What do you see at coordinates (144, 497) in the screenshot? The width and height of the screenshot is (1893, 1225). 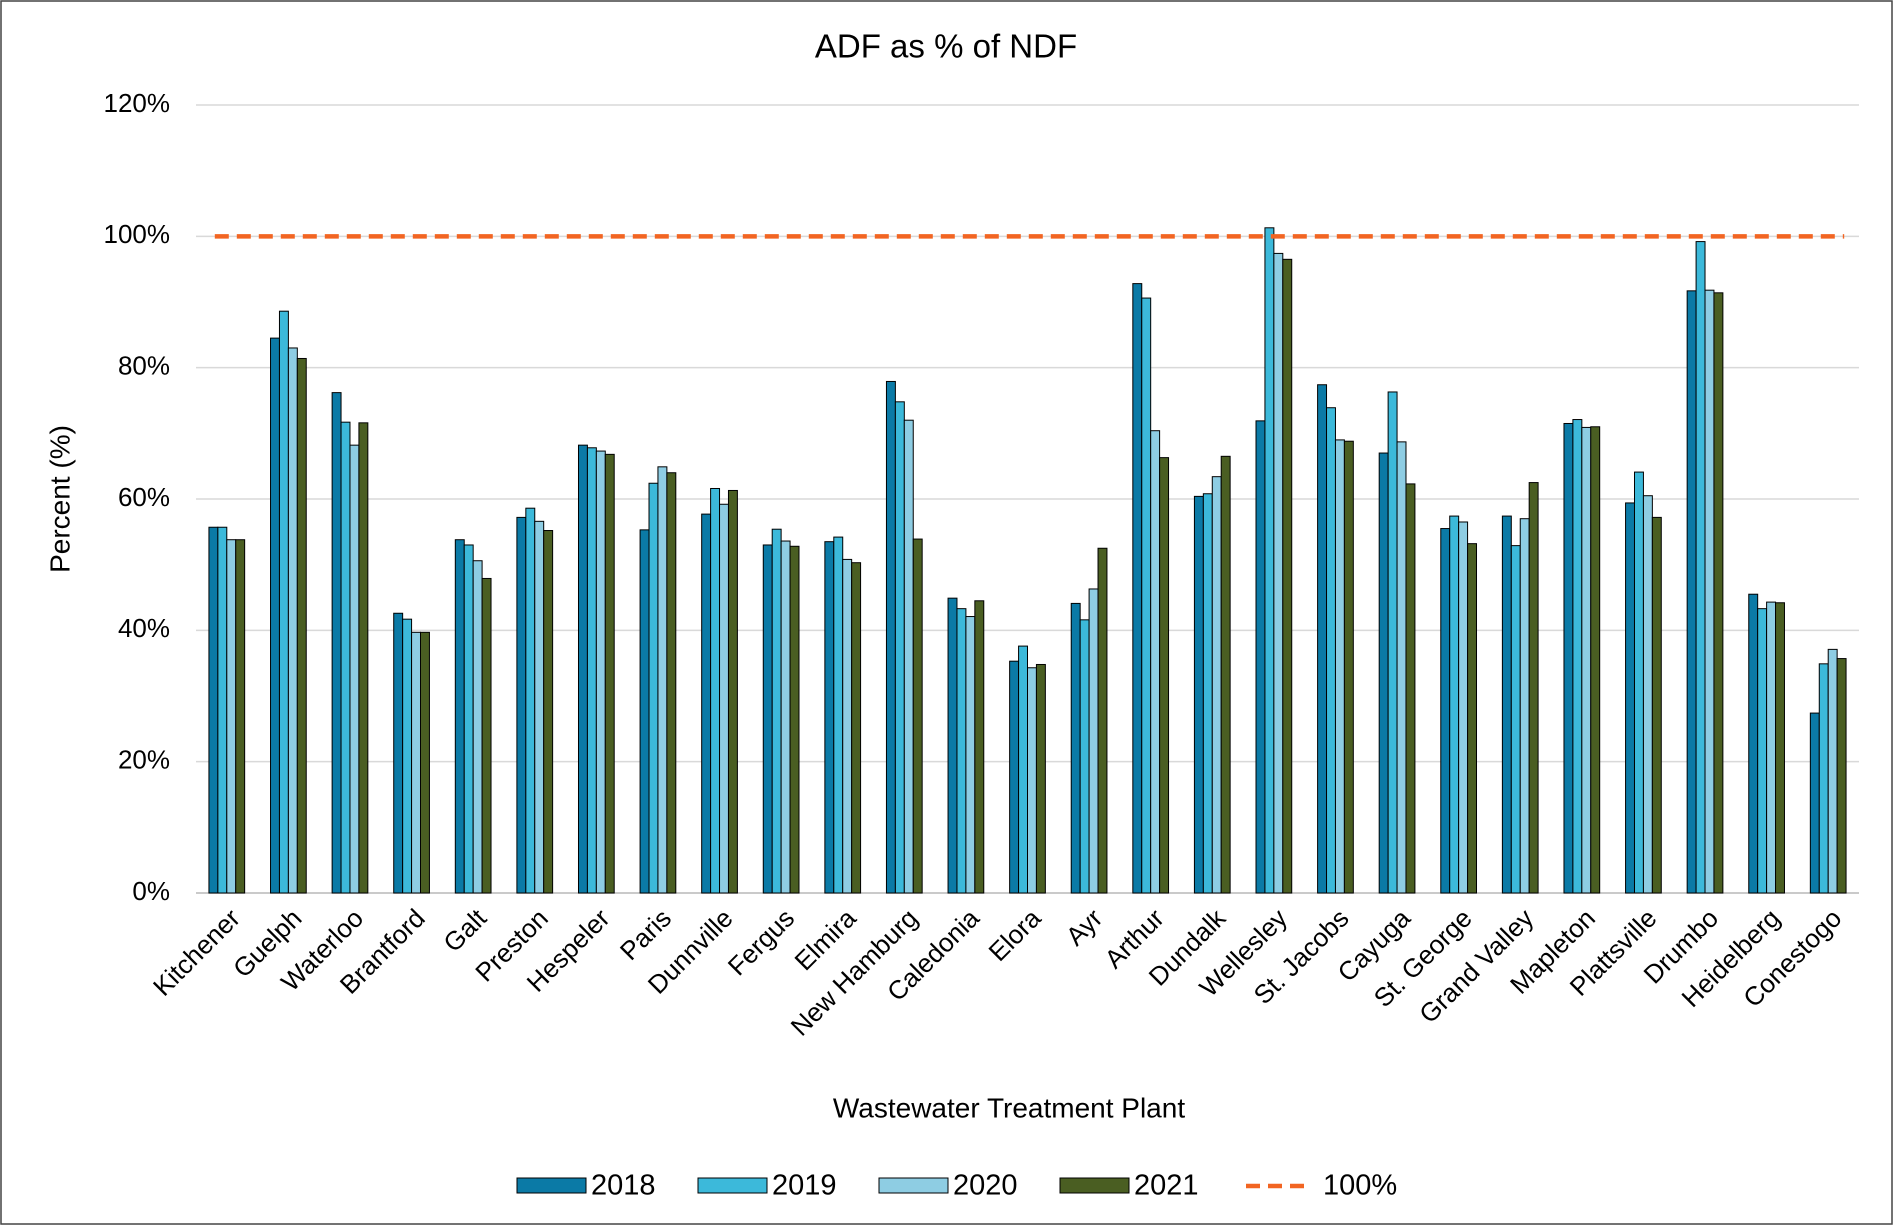 I see `y-tick-label: 60%` at bounding box center [144, 497].